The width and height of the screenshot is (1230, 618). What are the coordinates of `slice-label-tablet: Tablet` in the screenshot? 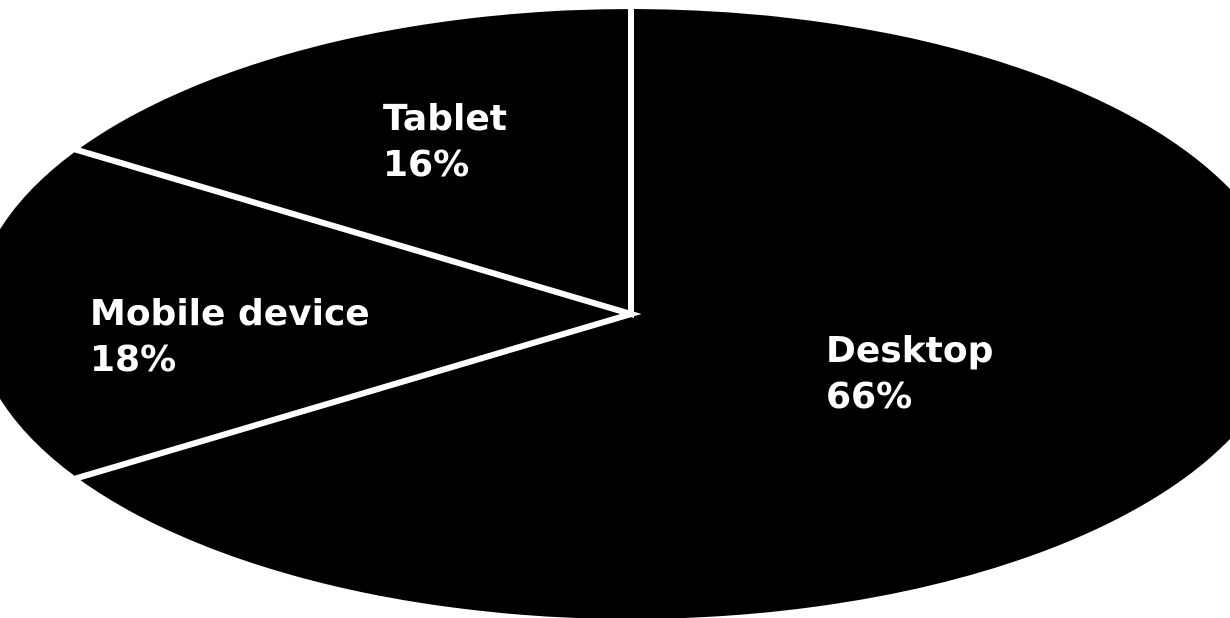 It's located at (445, 118).